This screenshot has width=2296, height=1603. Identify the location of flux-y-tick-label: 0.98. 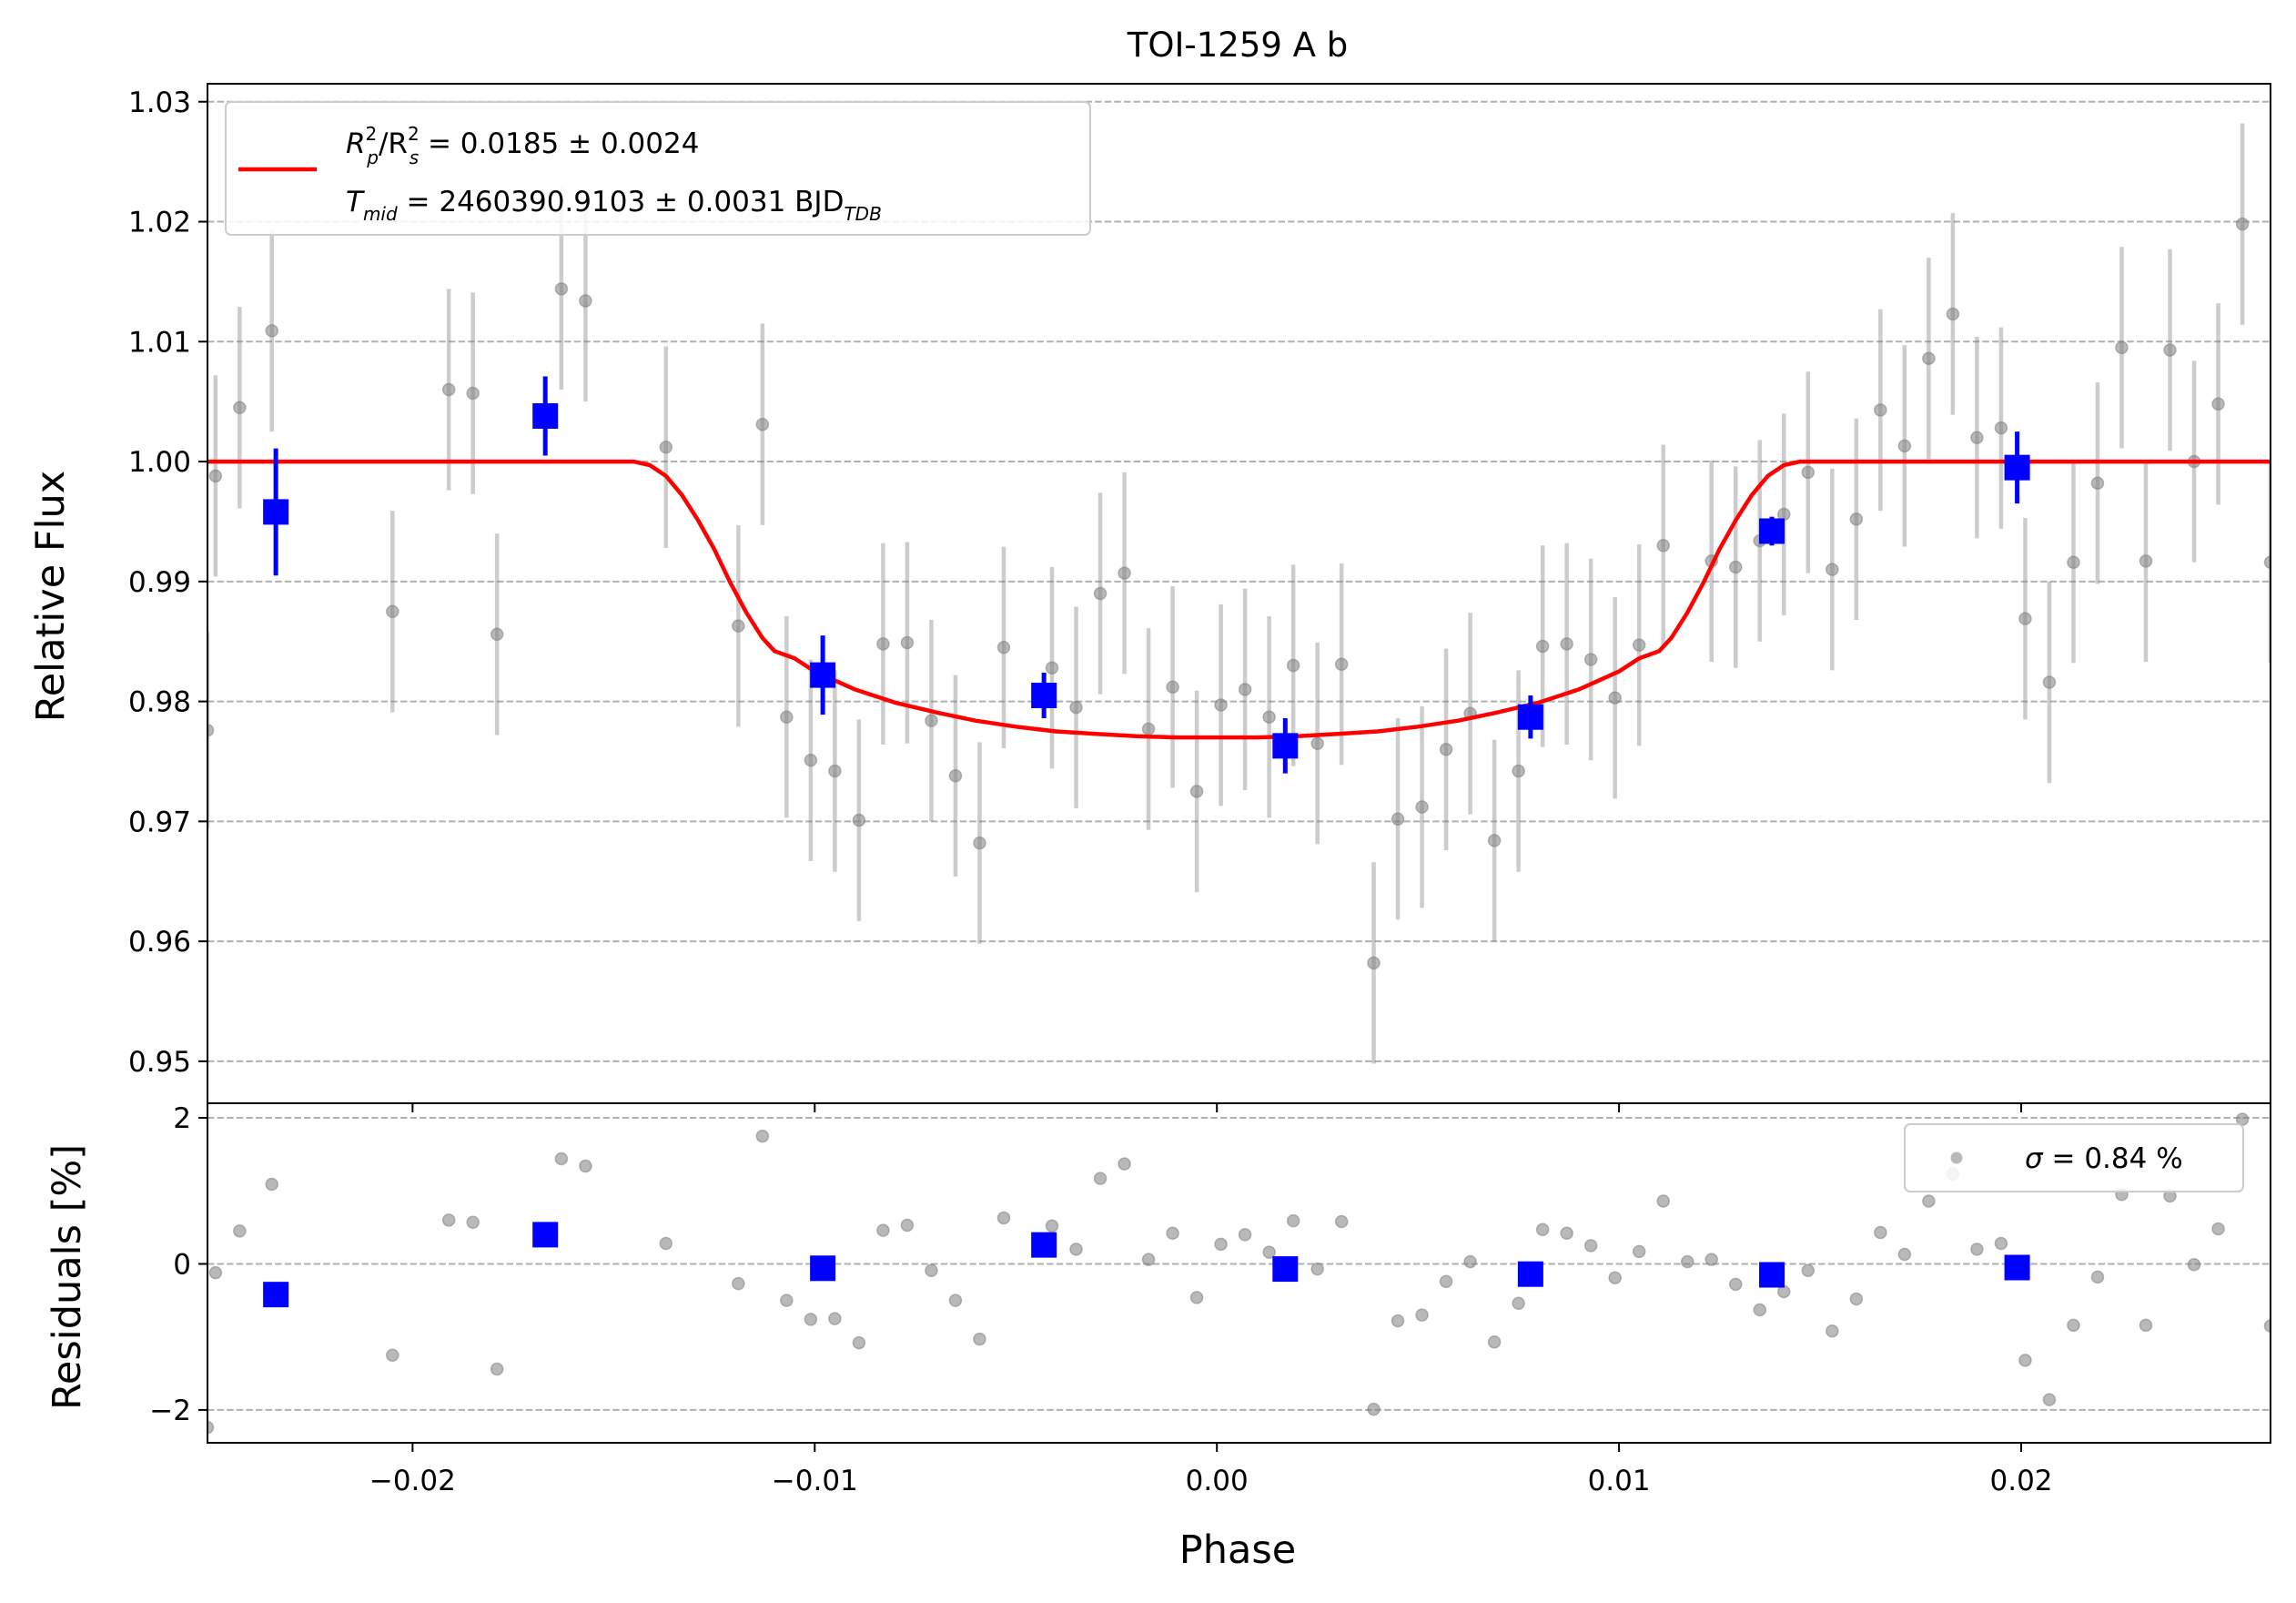
(160, 702).